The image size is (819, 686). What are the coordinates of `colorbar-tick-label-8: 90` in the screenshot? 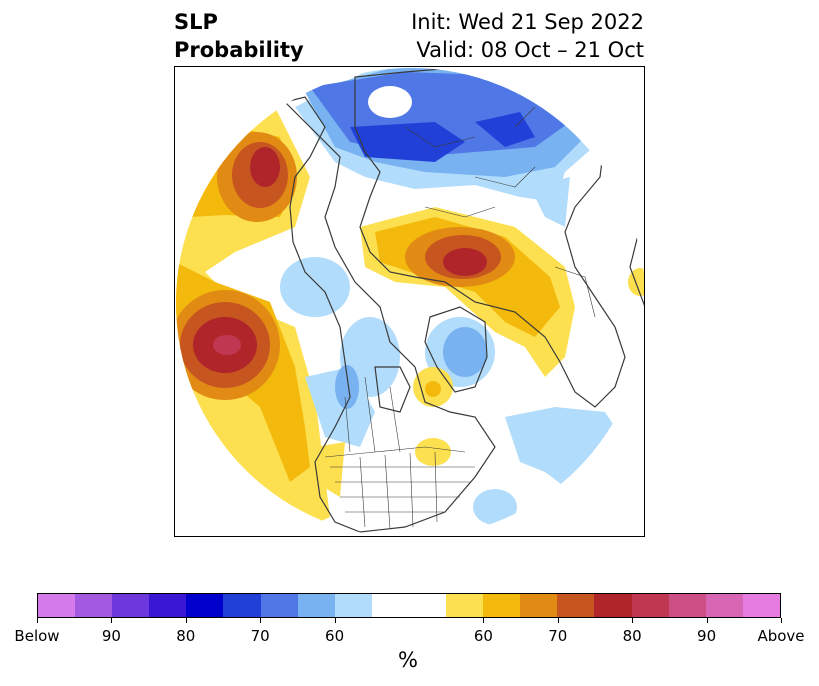 It's located at (707, 636).